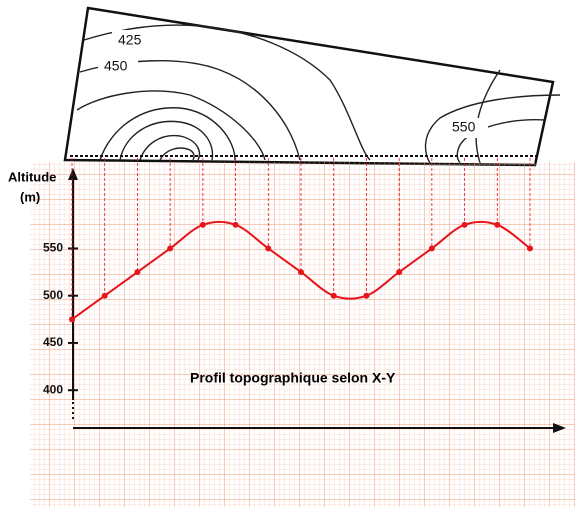 The width and height of the screenshot is (581, 518). Describe the element at coordinates (32, 176) in the screenshot. I see `y-label: Altitude` at that location.